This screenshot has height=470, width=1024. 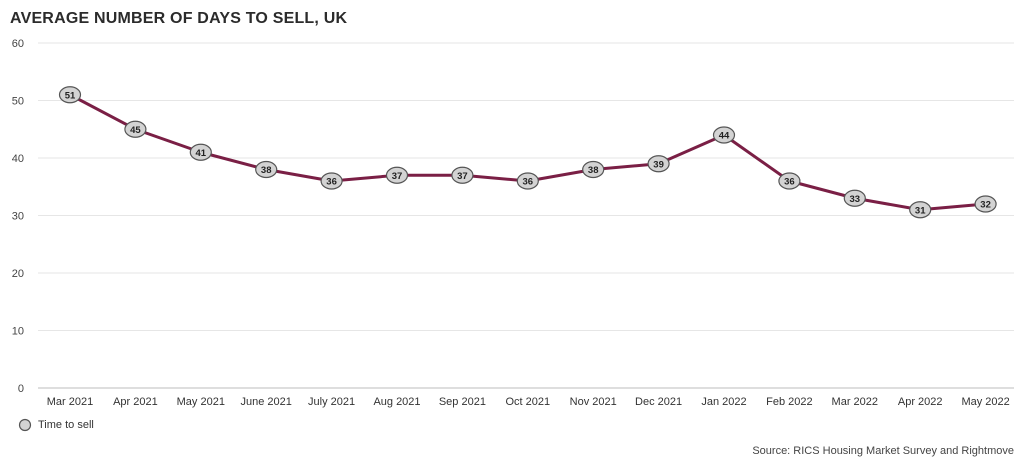 I want to click on x-tick-label: Dec 2021, so click(x=658, y=402).